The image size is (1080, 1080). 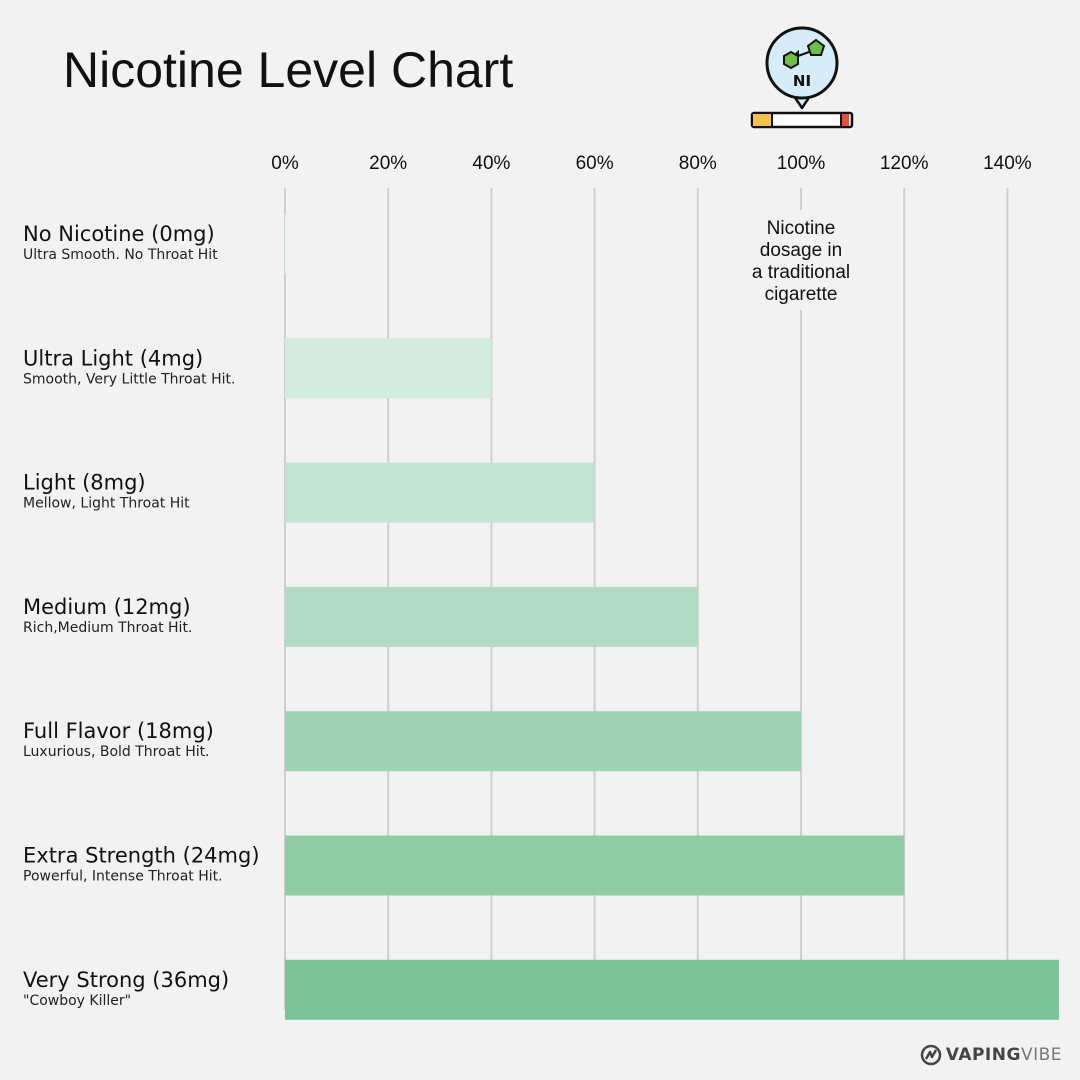 I want to click on x-tick-label: 20%, so click(x=388, y=163).